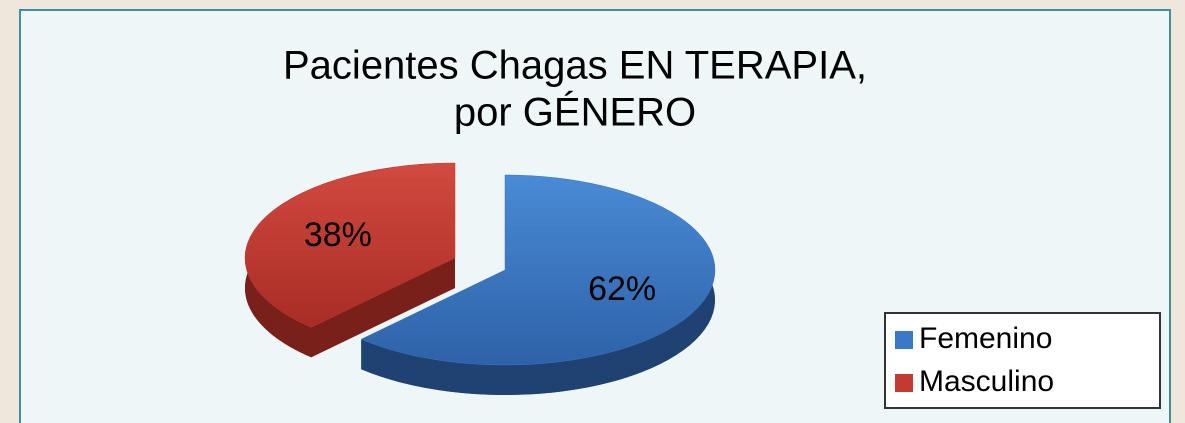 Image resolution: width=1185 pixels, height=423 pixels. I want to click on data-label: 38%, so click(338, 235).